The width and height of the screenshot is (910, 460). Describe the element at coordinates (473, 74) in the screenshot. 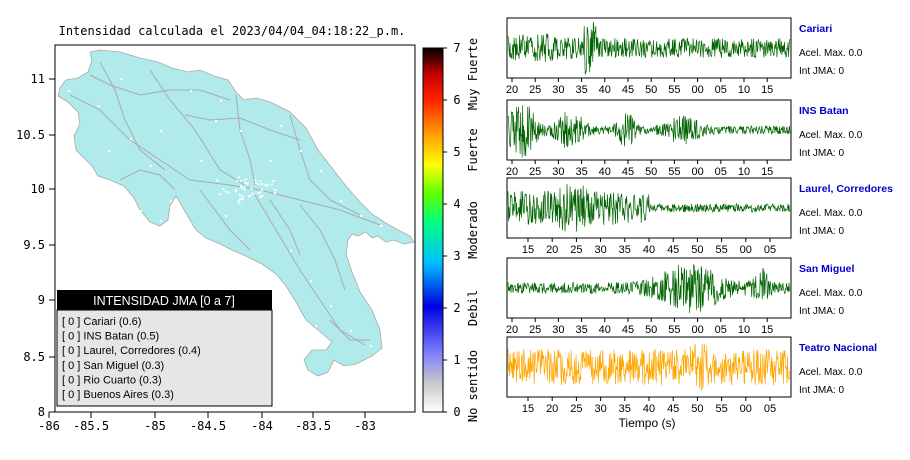

I see `colorbar-category-label: Muy Fuerte` at that location.